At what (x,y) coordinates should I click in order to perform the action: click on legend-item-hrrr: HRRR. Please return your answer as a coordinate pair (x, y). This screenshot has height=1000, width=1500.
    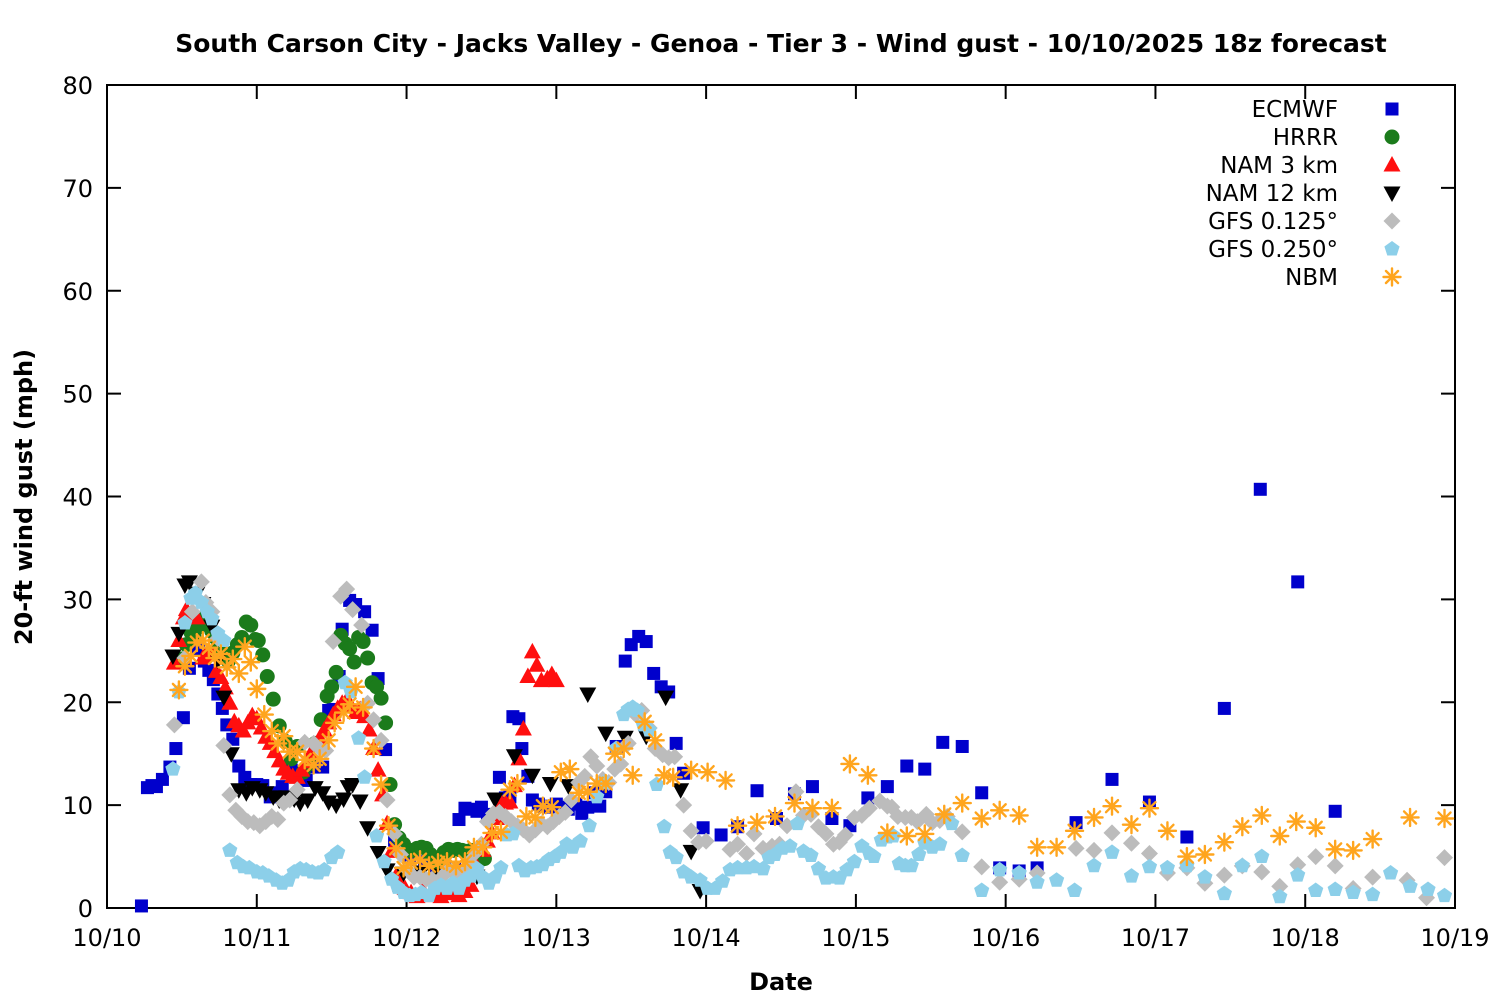
    Looking at the image, I should click on (1336, 138).